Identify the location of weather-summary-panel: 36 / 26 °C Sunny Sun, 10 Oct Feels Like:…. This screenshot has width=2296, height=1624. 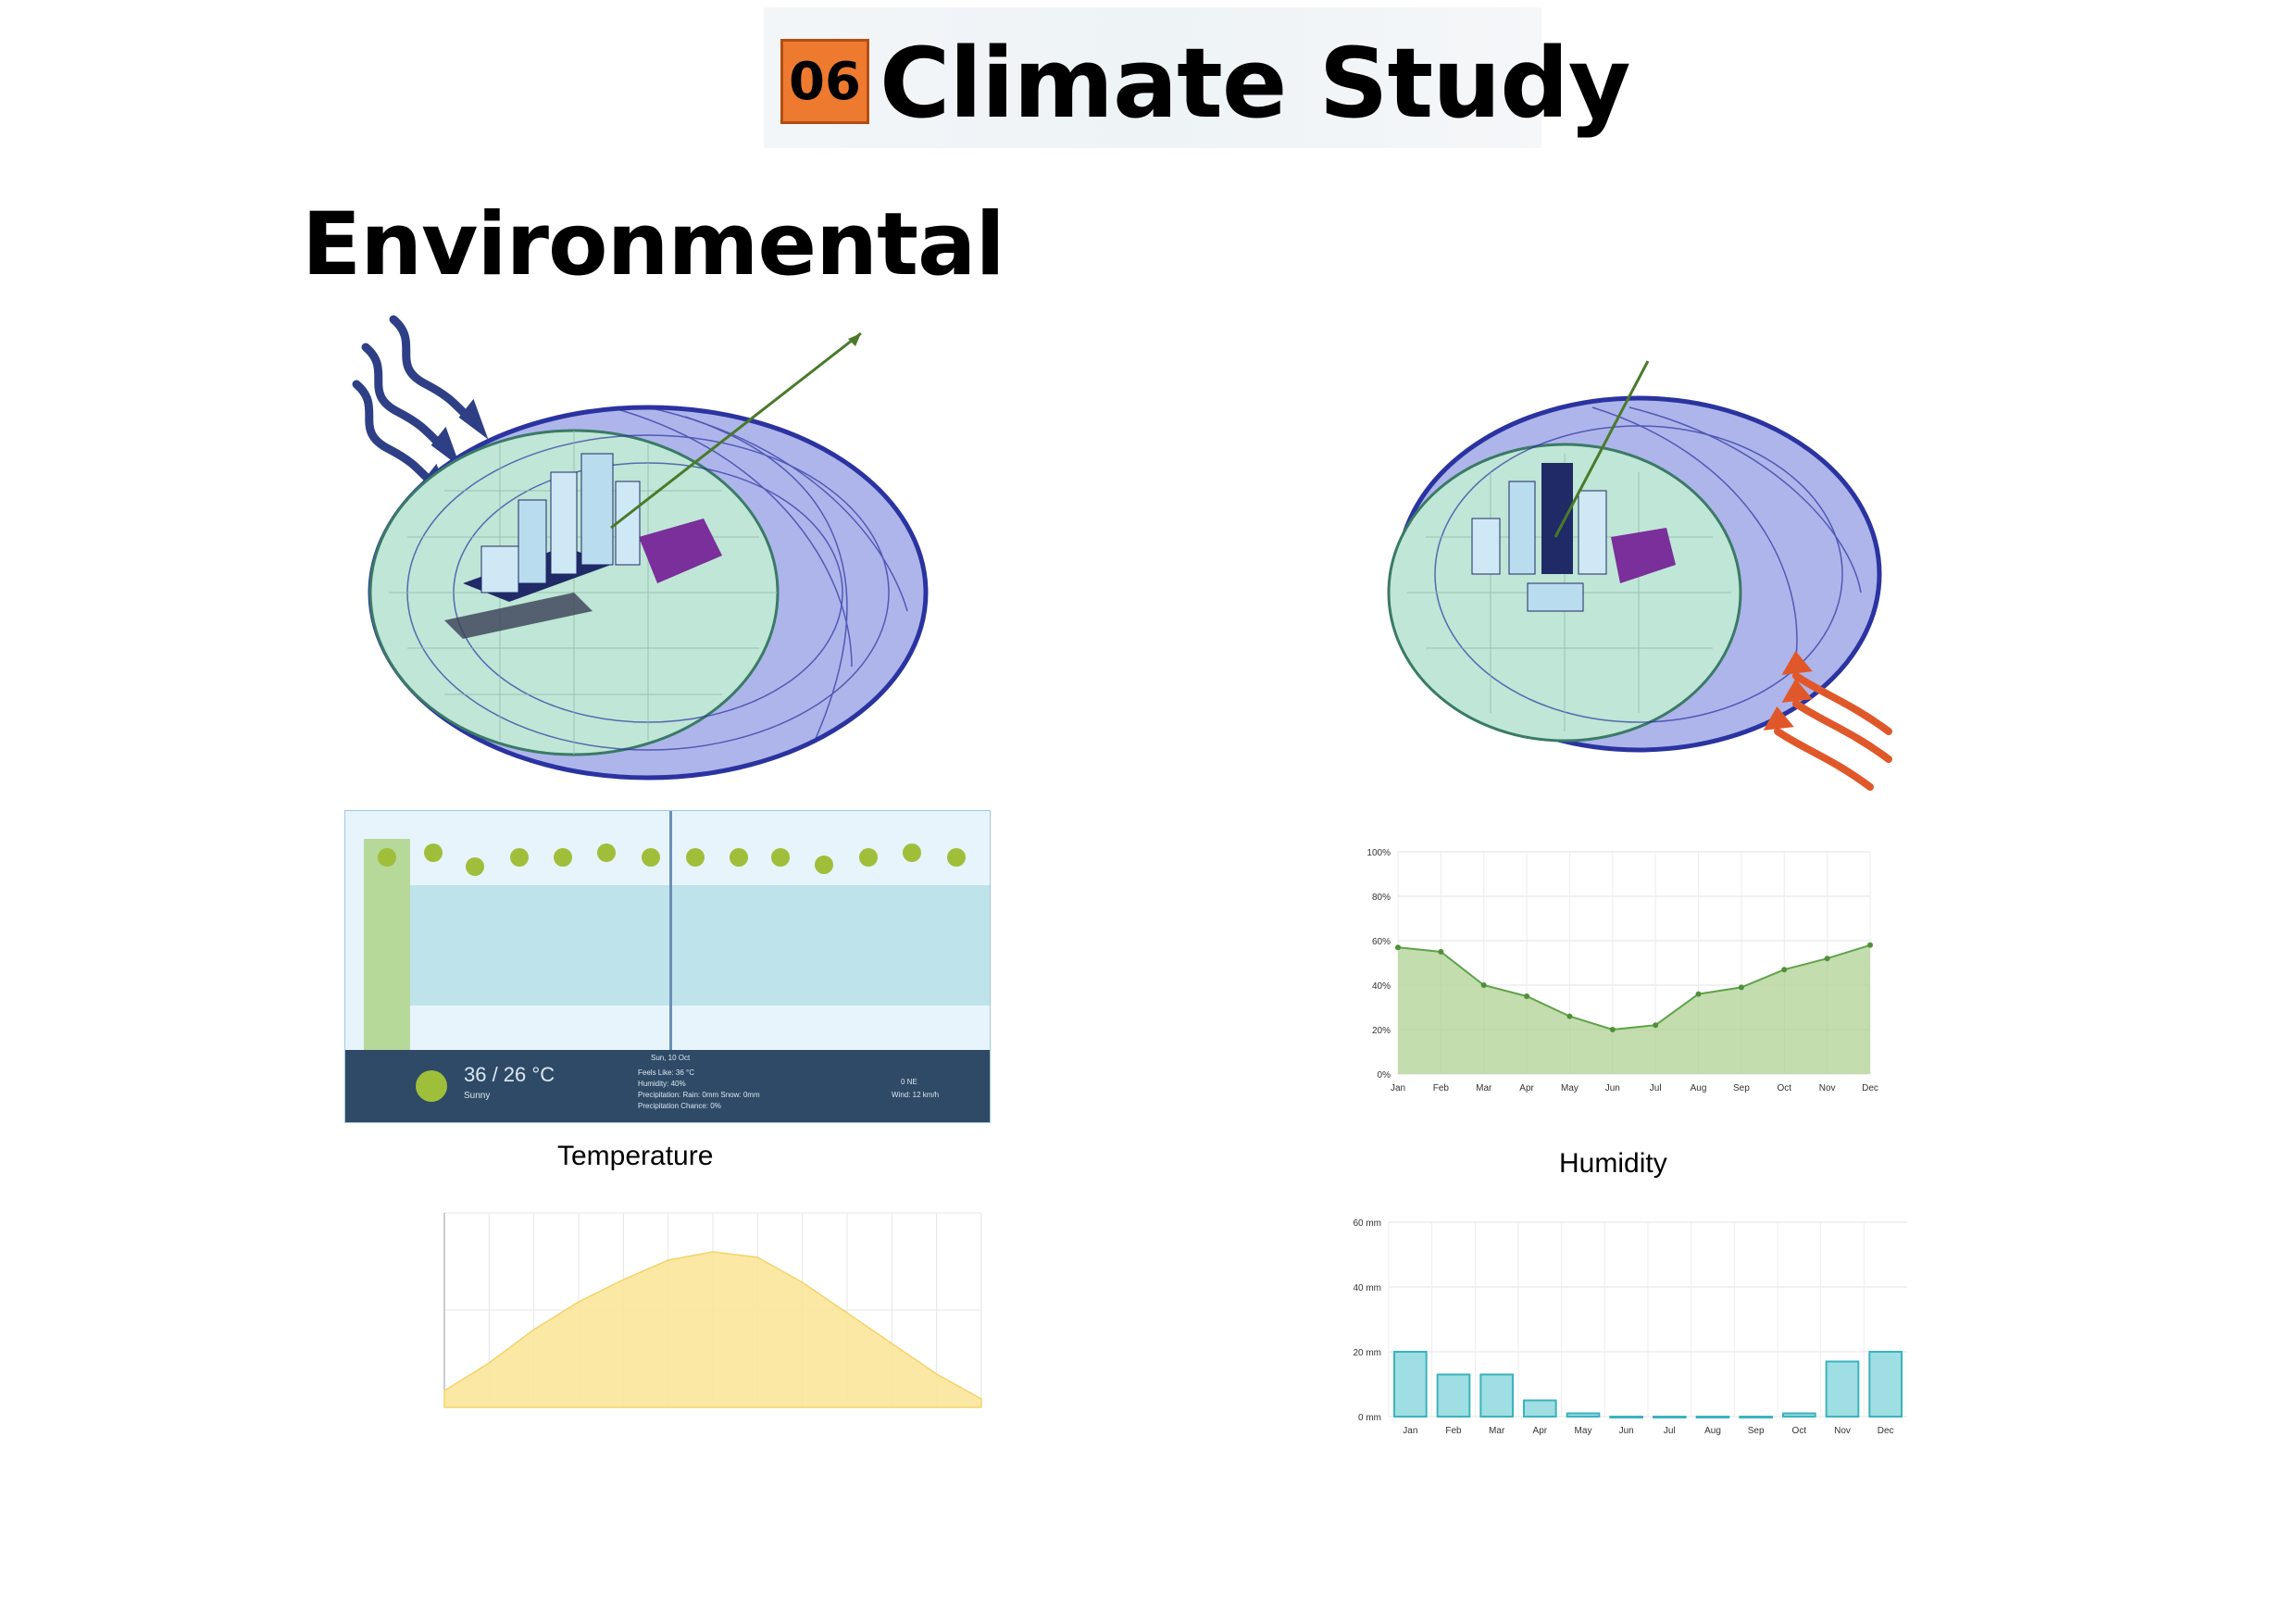
(667, 1086).